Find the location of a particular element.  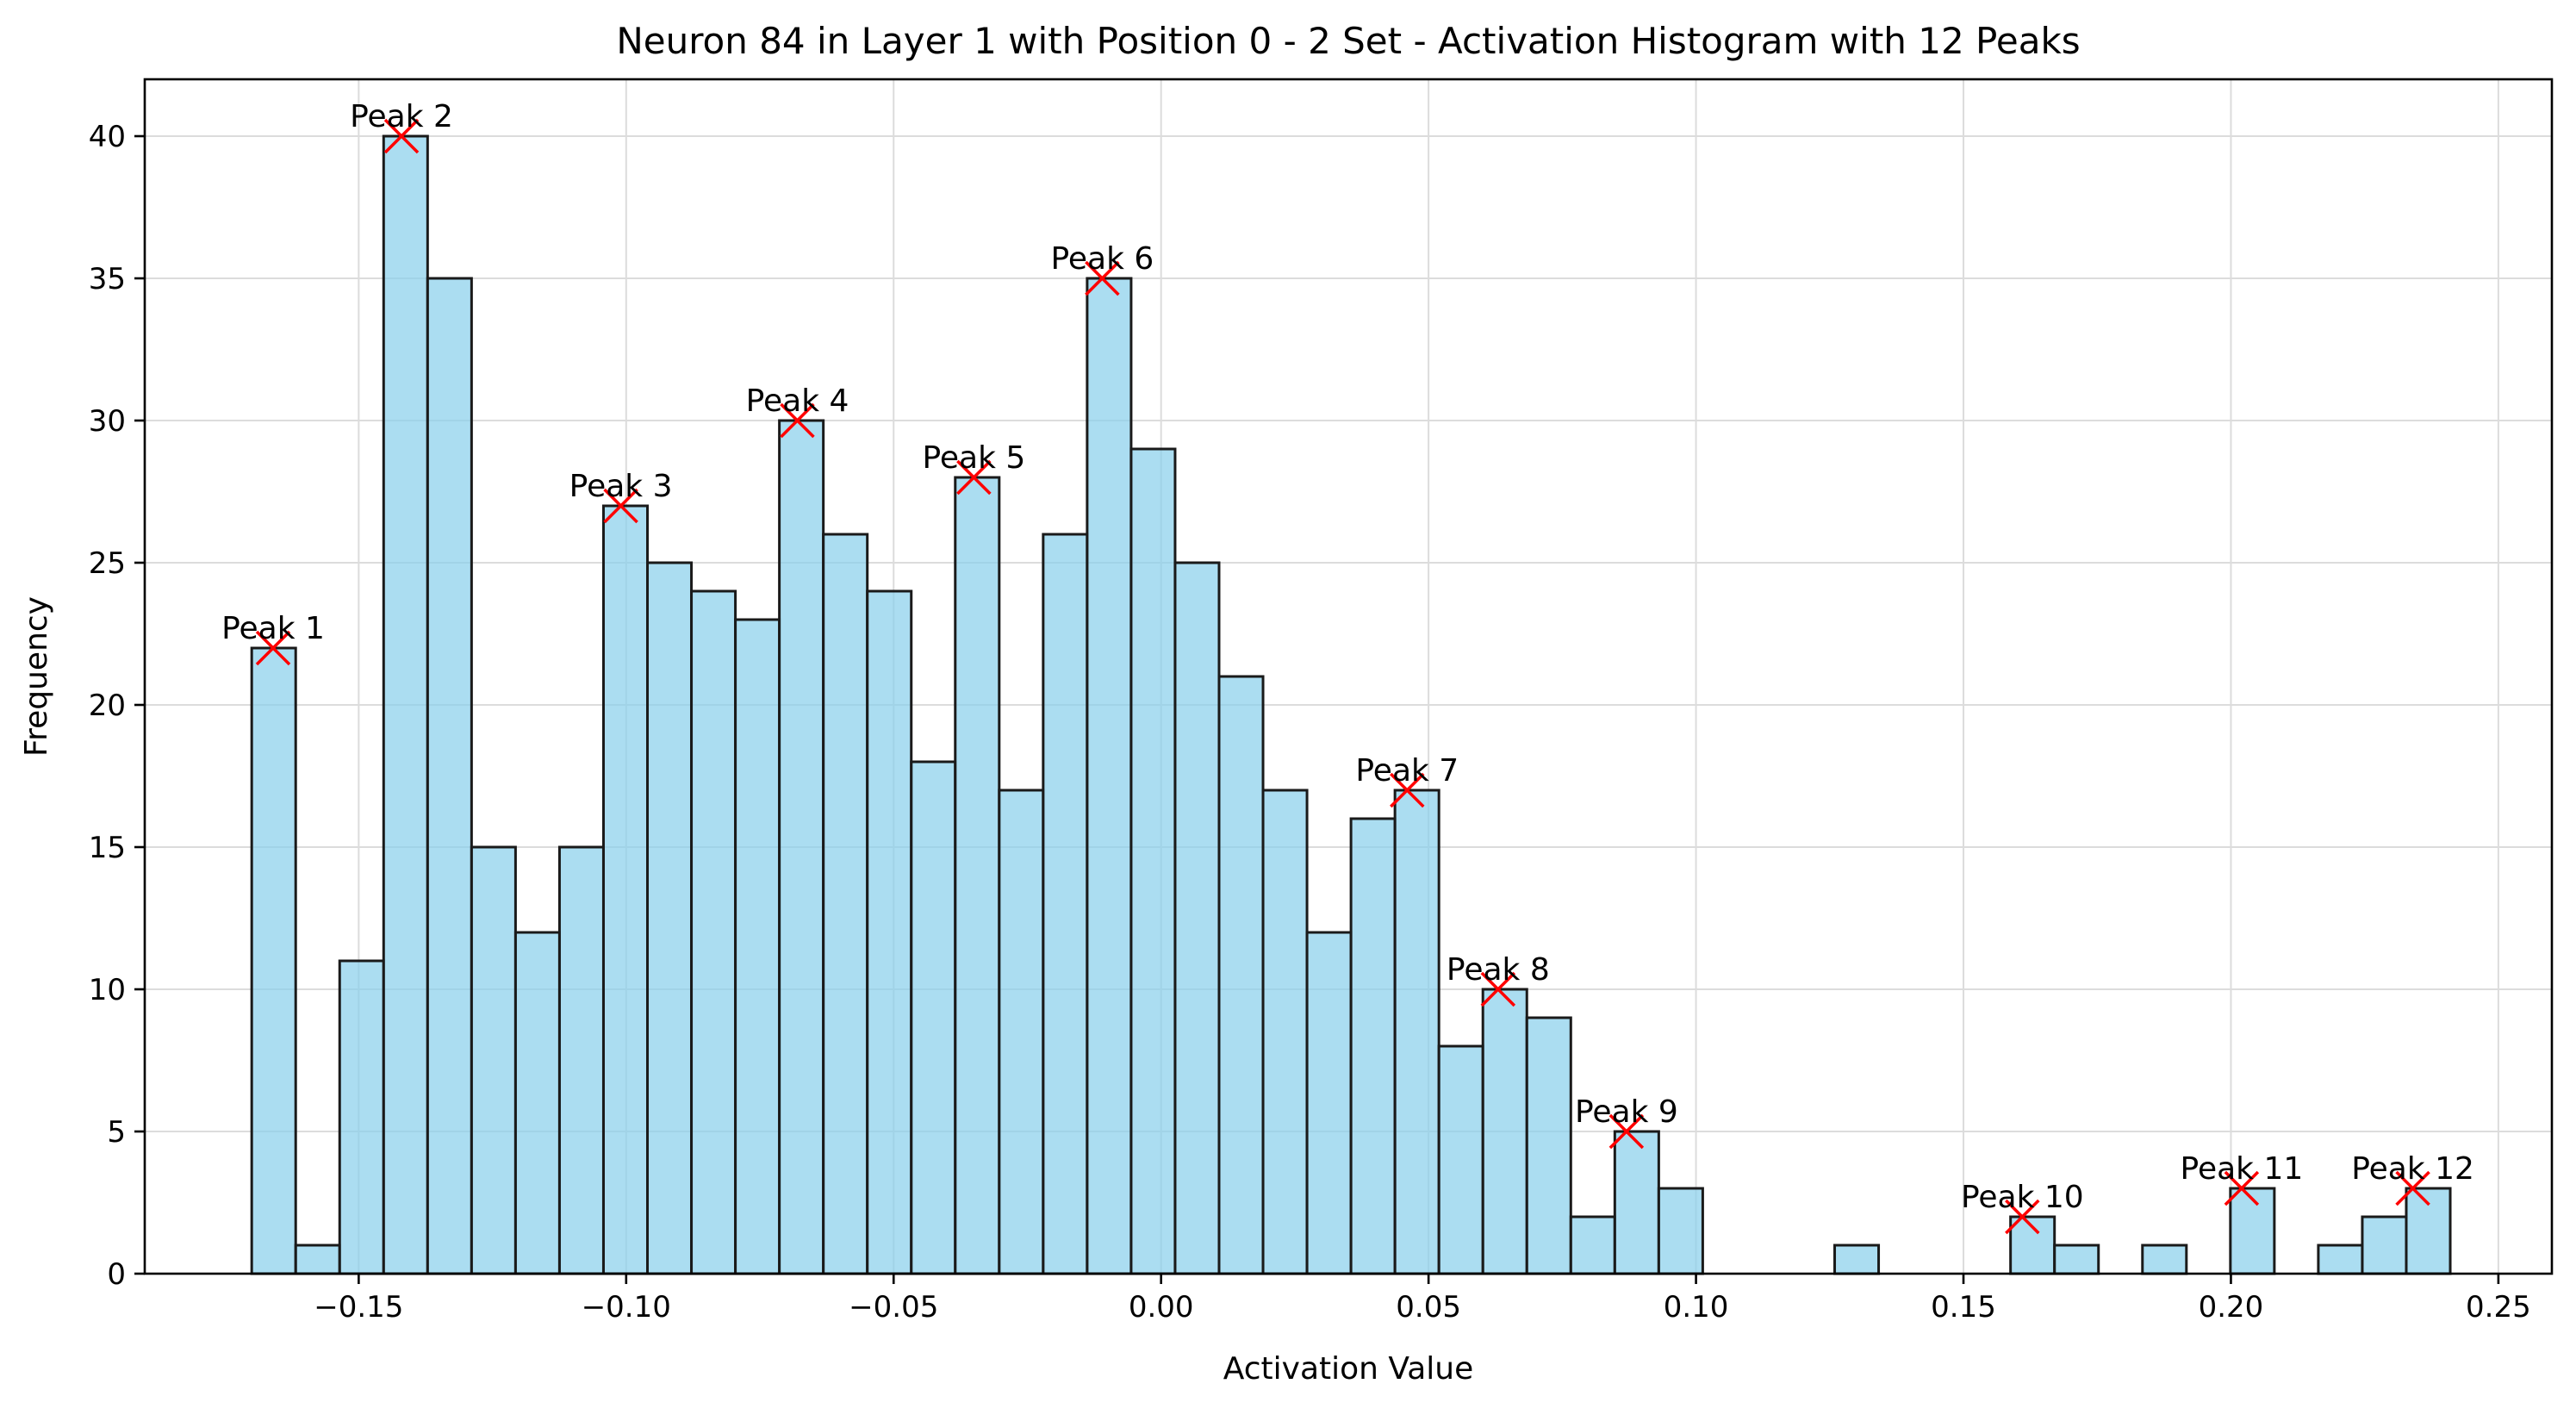

peak-label: Peak 12 is located at coordinates (2413, 1169).